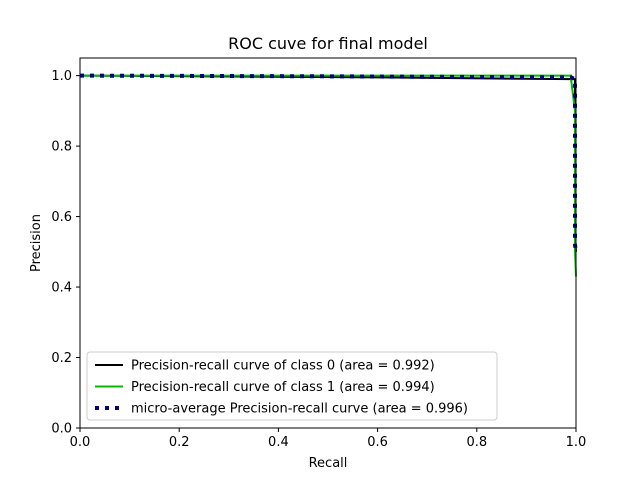 This screenshot has height=484, width=640. What do you see at coordinates (328, 463) in the screenshot?
I see `x-axis-label: Recall` at bounding box center [328, 463].